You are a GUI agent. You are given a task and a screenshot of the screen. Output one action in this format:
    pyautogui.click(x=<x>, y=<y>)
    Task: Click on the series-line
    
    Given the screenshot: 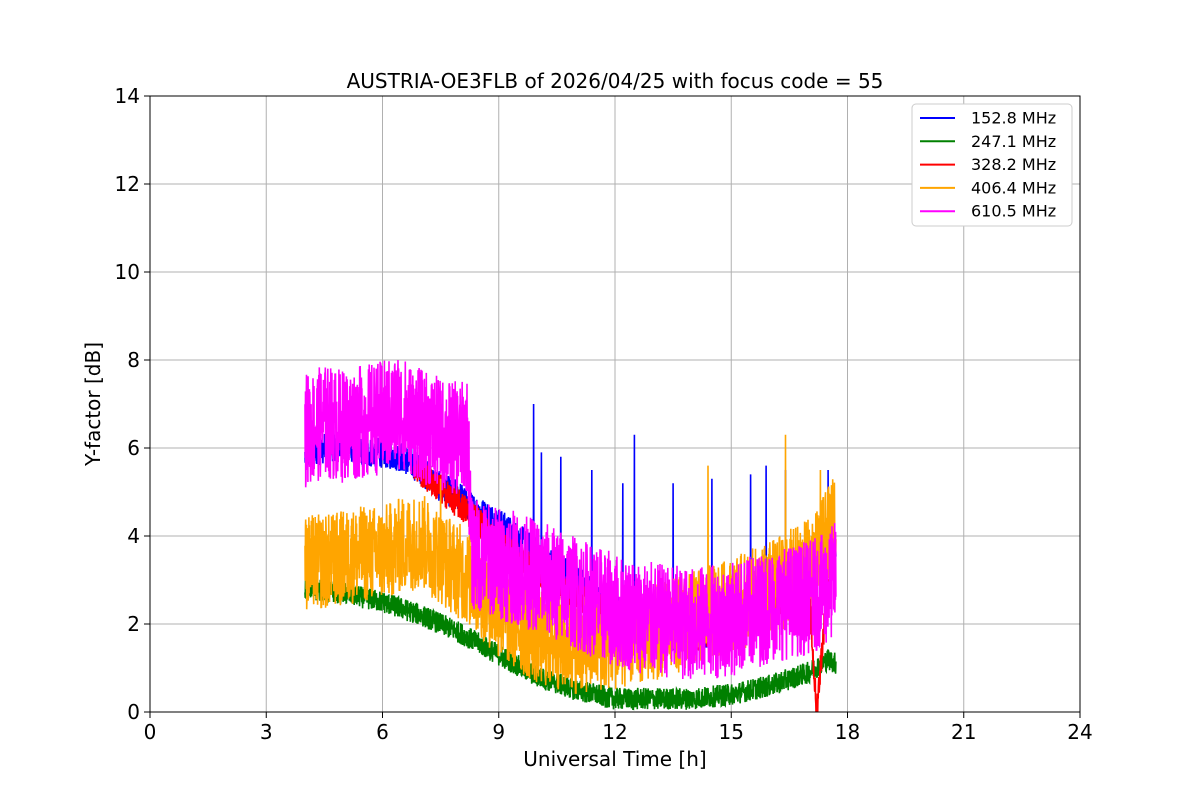 What is the action you would take?
    pyautogui.click(x=570, y=645)
    